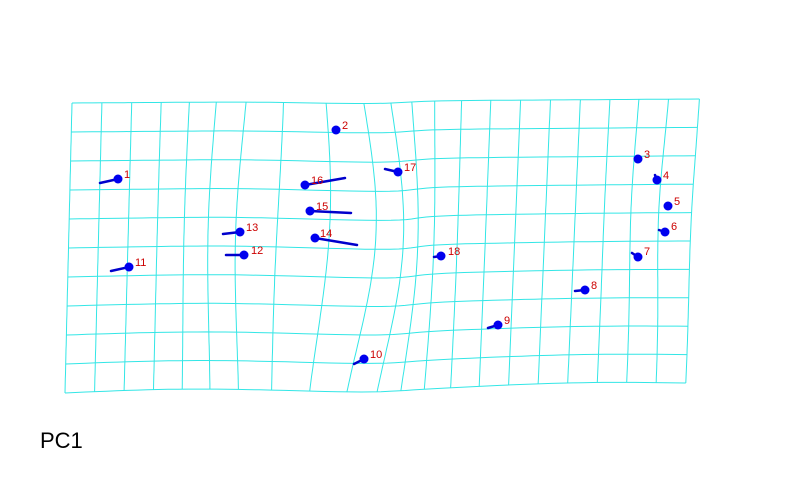  What do you see at coordinates (252, 228) in the screenshot?
I see `landmark-label-13: 13` at bounding box center [252, 228].